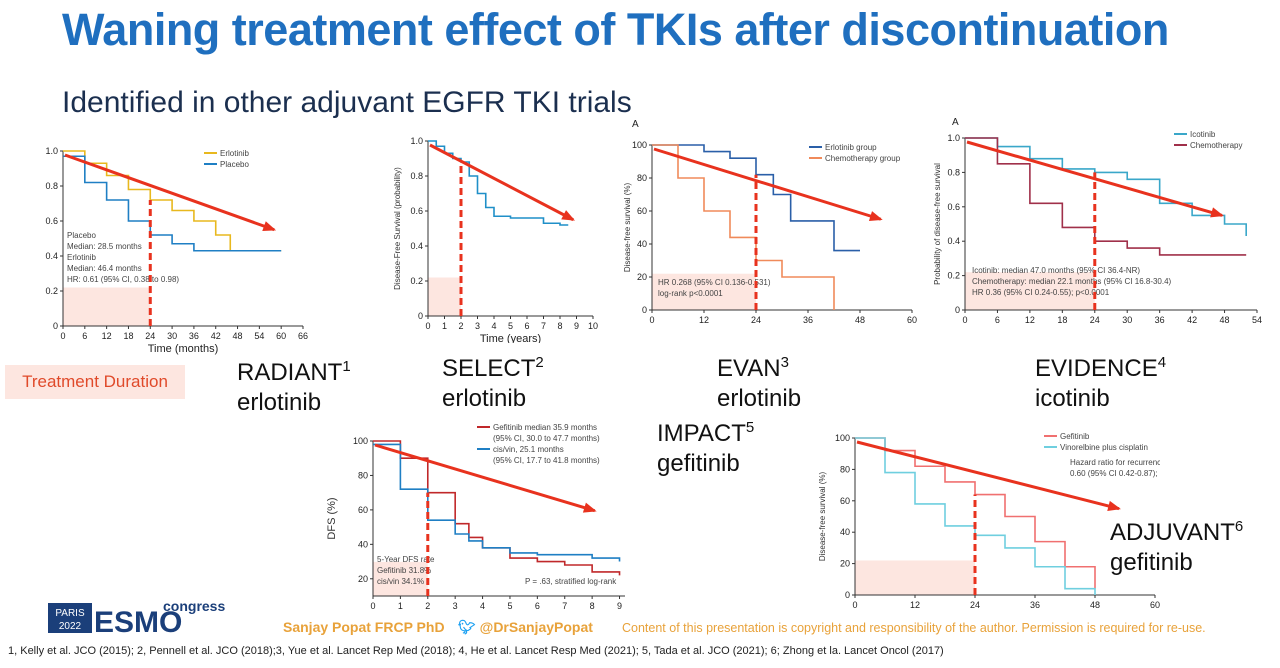  What do you see at coordinates (1203, 134) in the screenshot?
I see `legend-entry: Icotinib` at bounding box center [1203, 134].